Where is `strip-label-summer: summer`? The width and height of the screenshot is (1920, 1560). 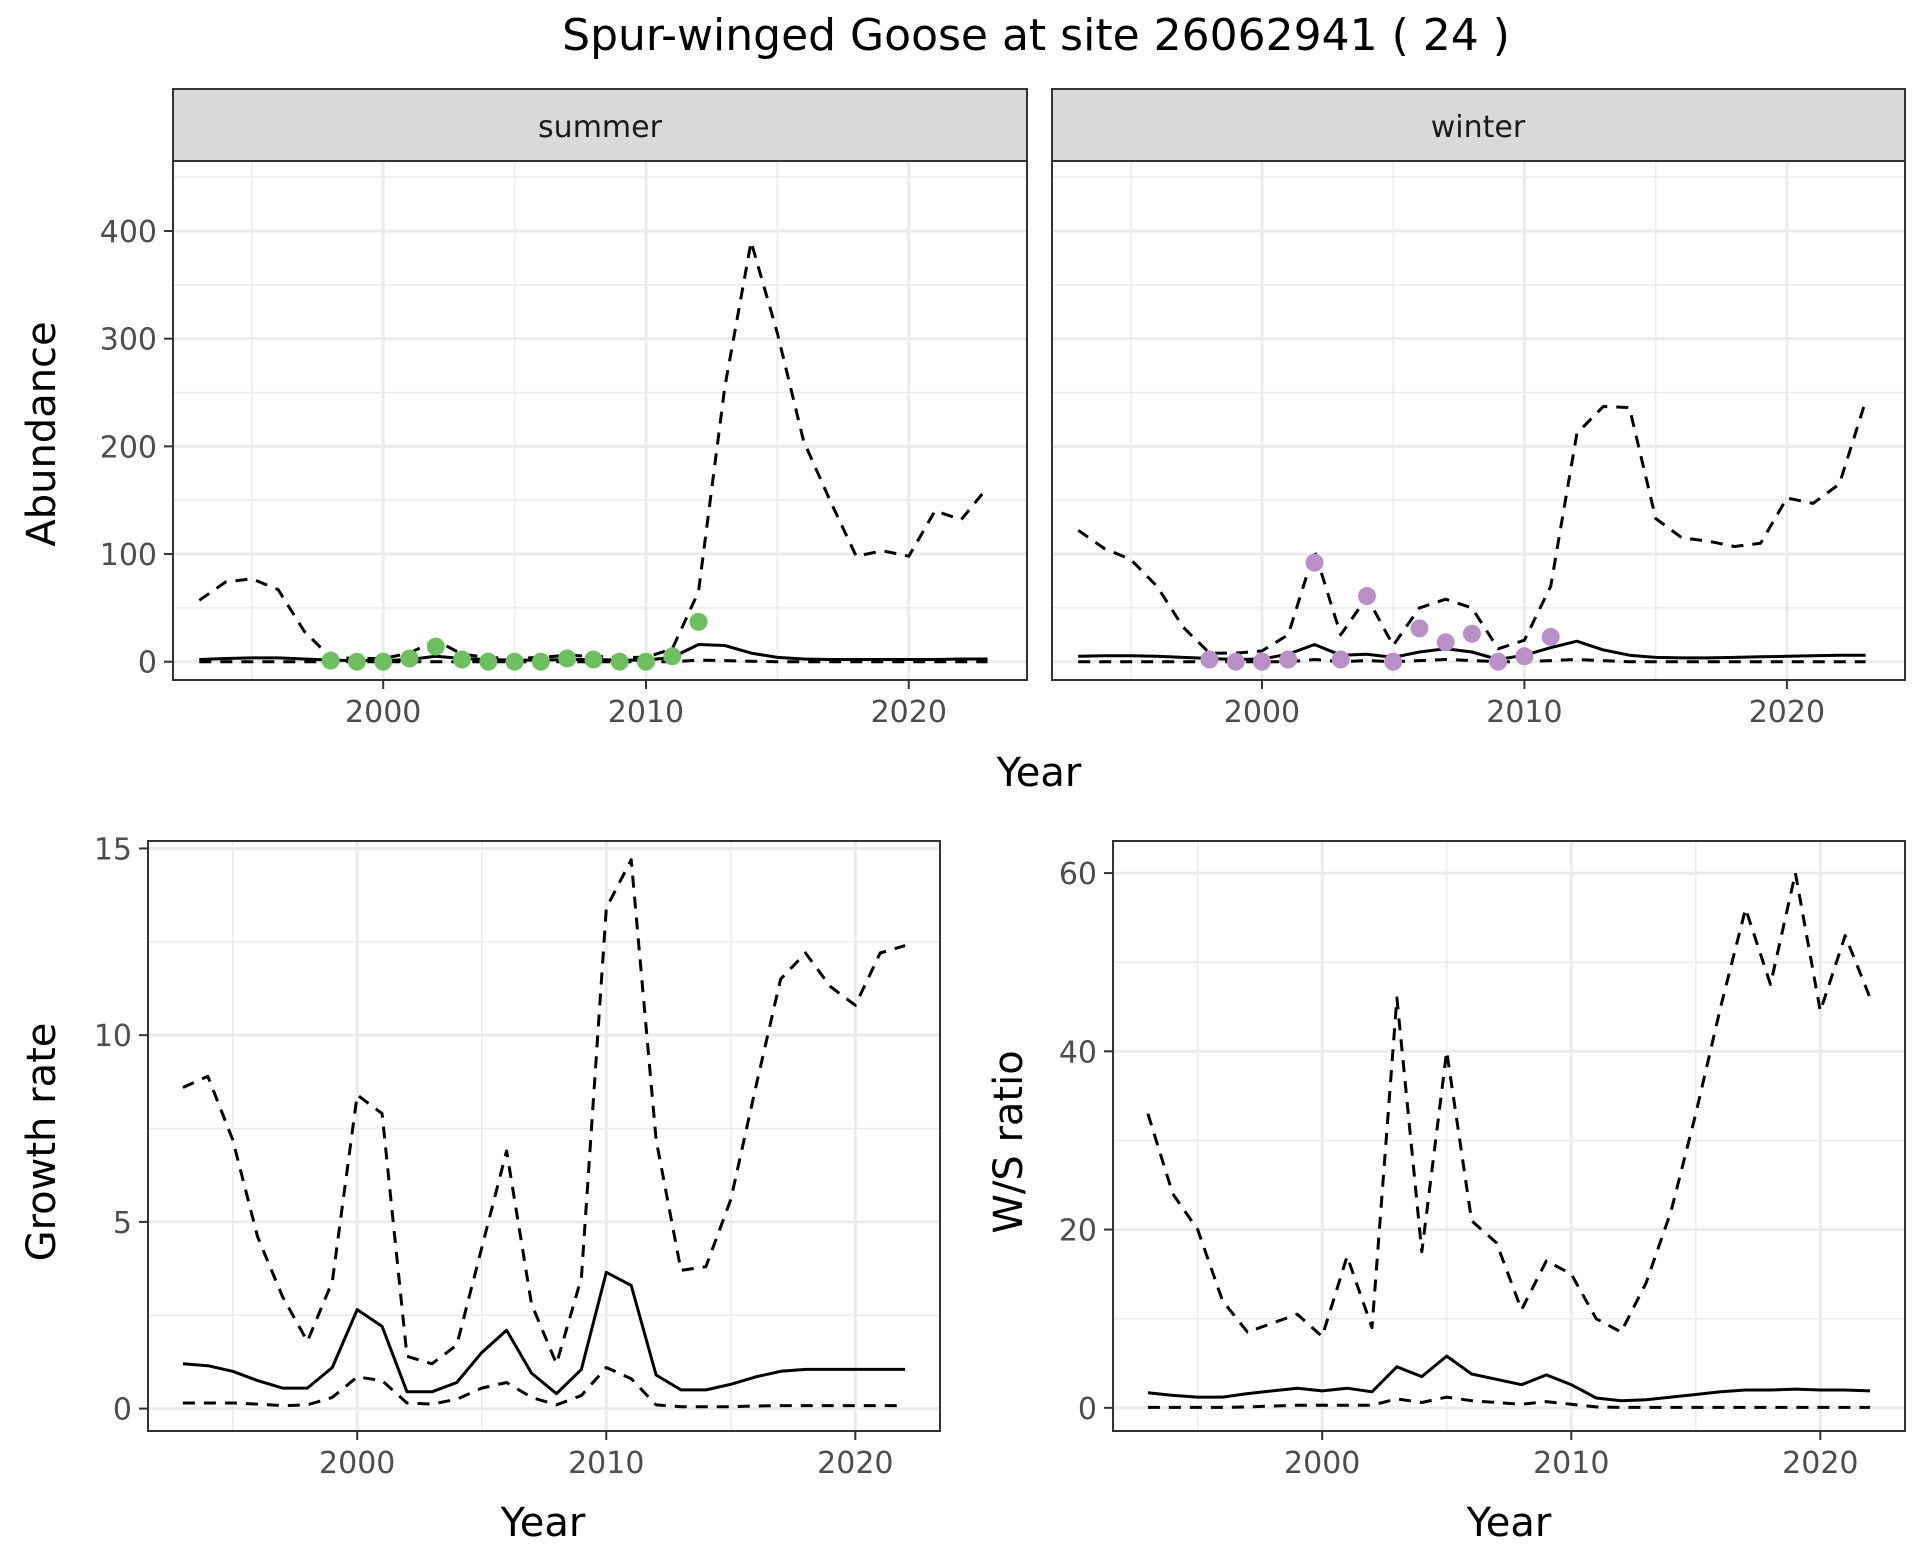
strip-label-summer: summer is located at coordinates (600, 127).